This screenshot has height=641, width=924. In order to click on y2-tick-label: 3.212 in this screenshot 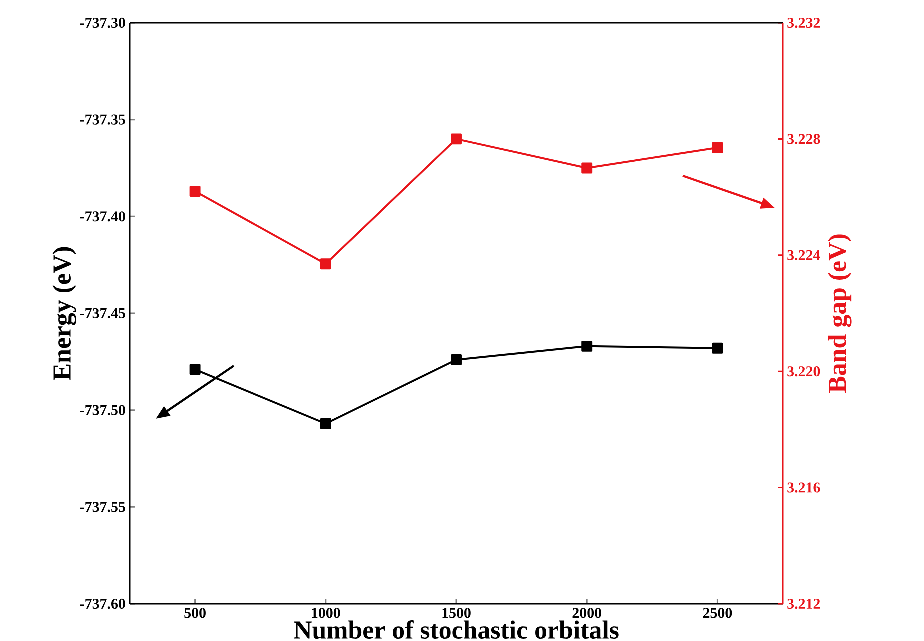, I will do `click(804, 604)`.